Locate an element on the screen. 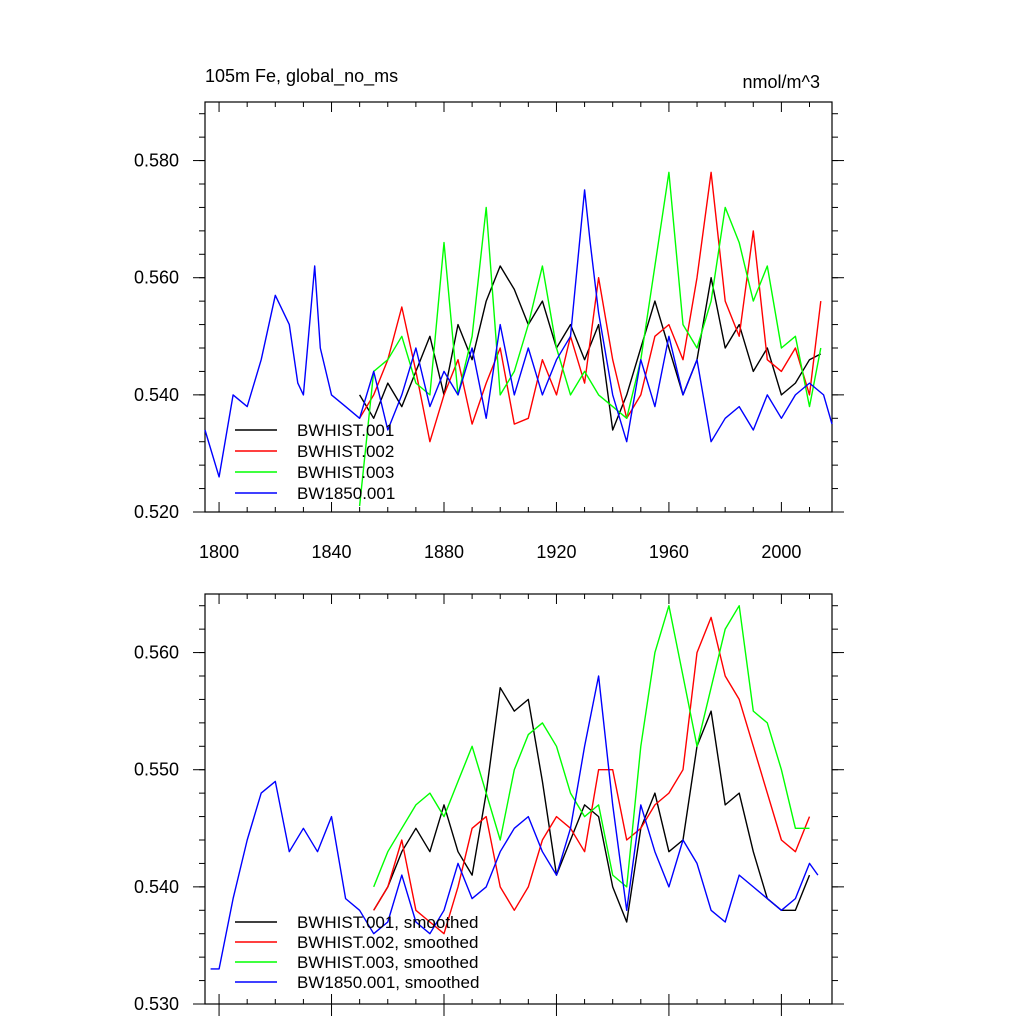 Image resolution: width=1024 pixels, height=1024 pixels. bottom-y-tick-label: 0.550 is located at coordinates (156, 770).